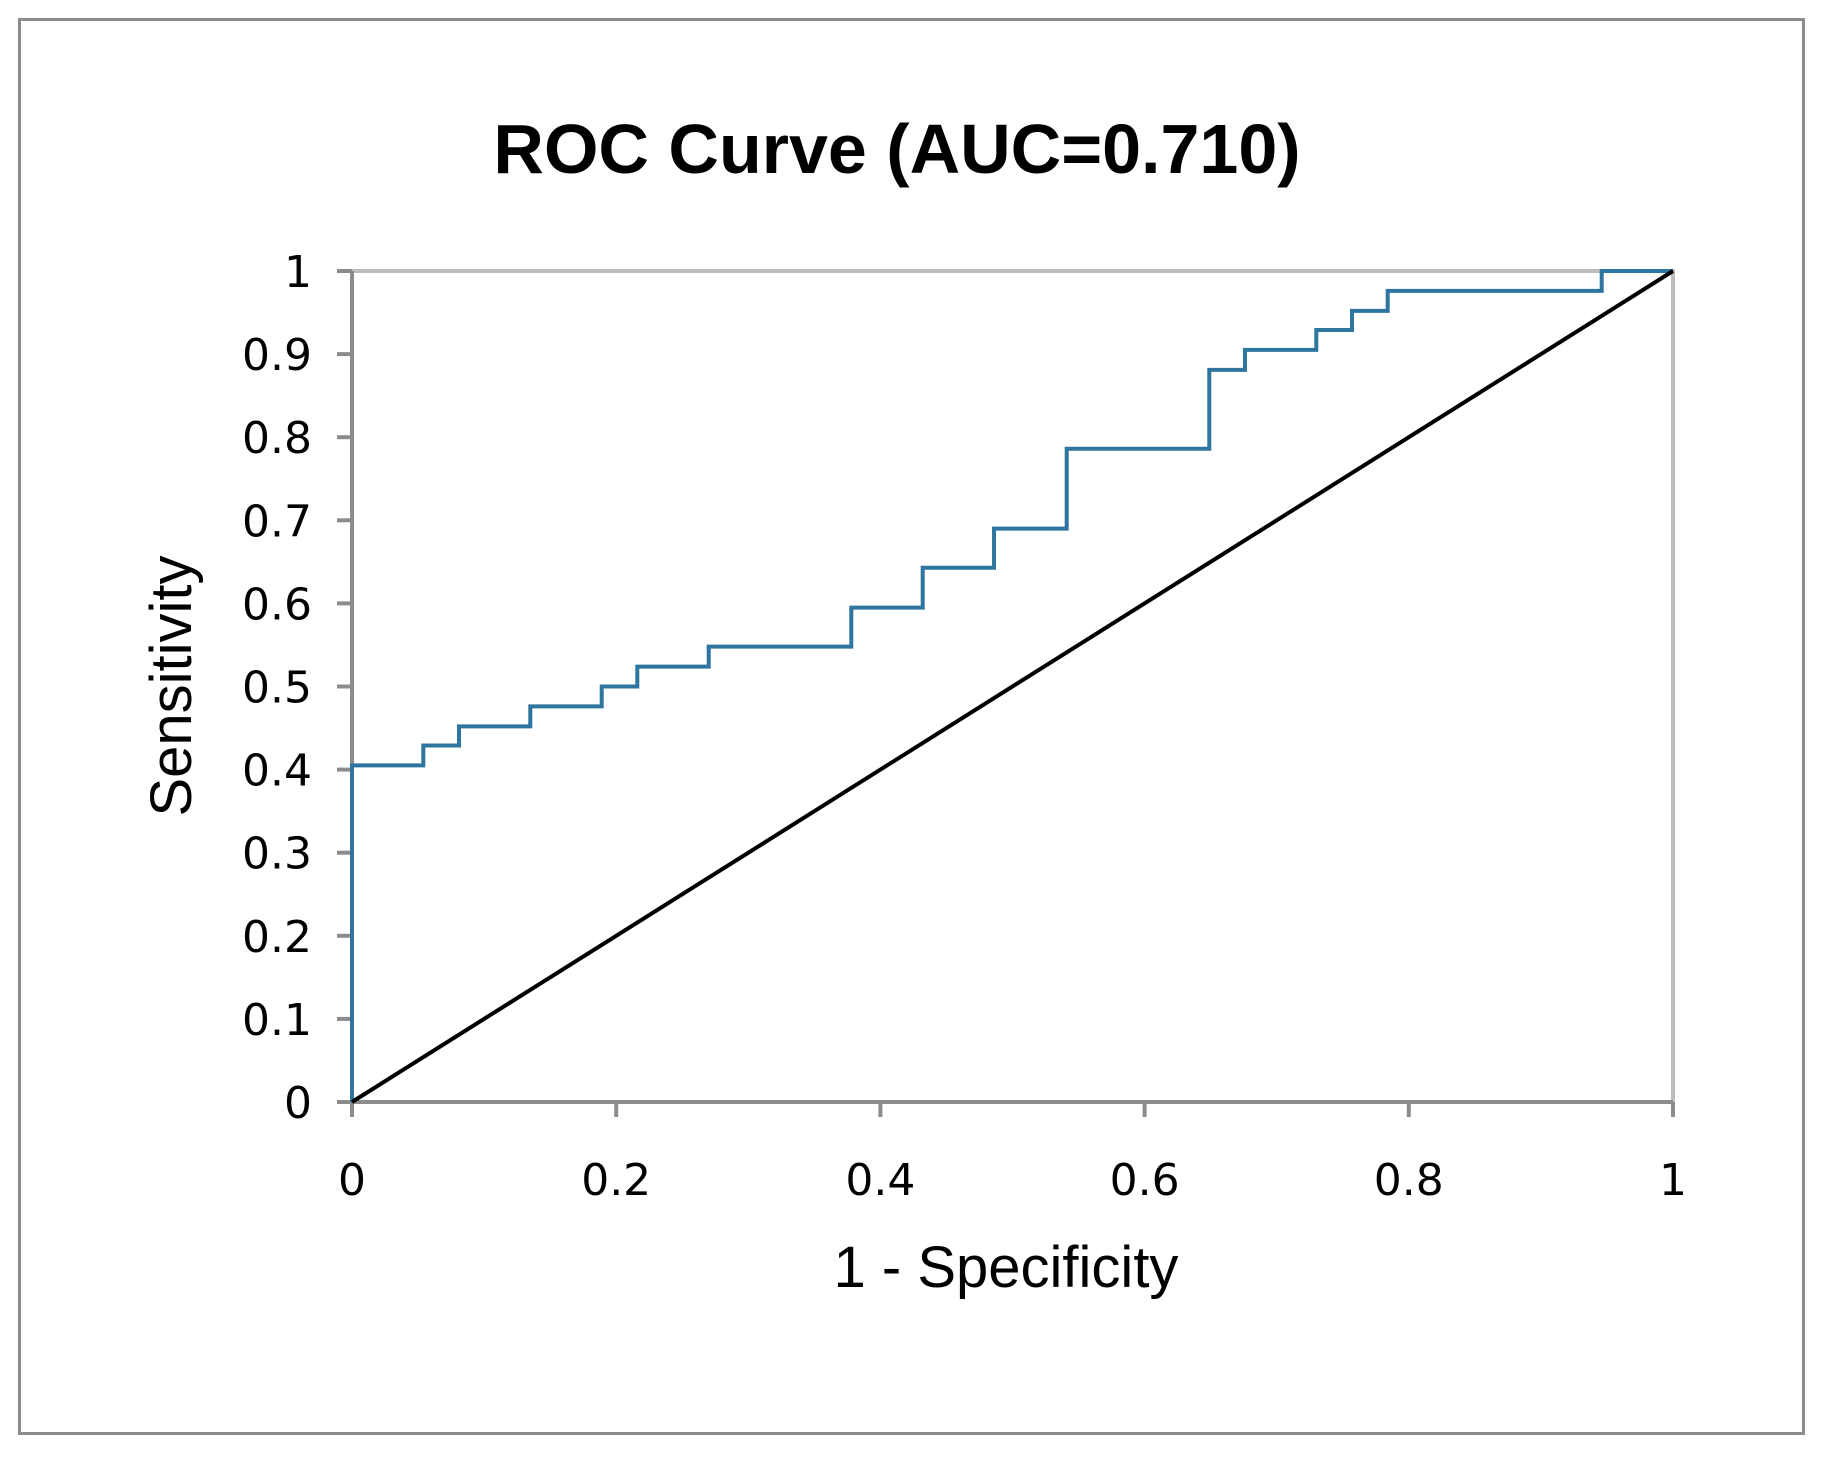 This screenshot has width=1829, height=1459. I want to click on x-tick-label: 0.8, so click(1409, 1180).